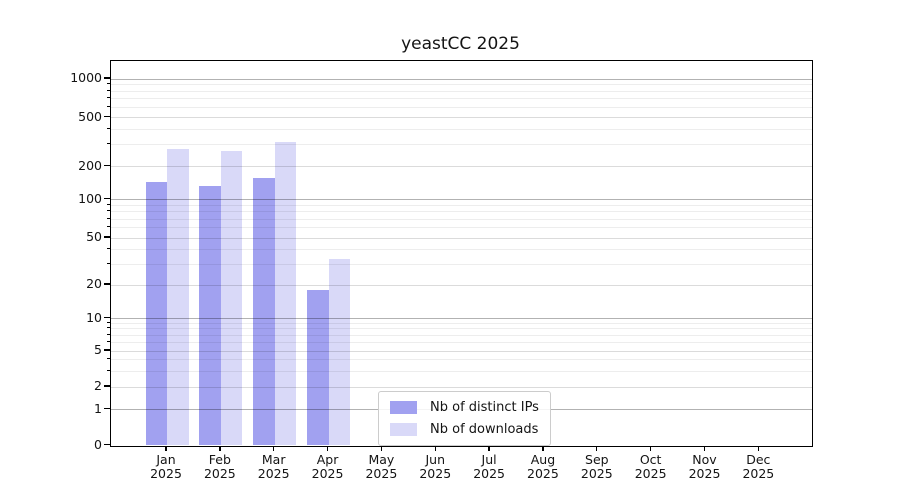 This screenshot has width=900, height=500. What do you see at coordinates (90, 165) in the screenshot?
I see `y-axis-tick-label: 200` at bounding box center [90, 165].